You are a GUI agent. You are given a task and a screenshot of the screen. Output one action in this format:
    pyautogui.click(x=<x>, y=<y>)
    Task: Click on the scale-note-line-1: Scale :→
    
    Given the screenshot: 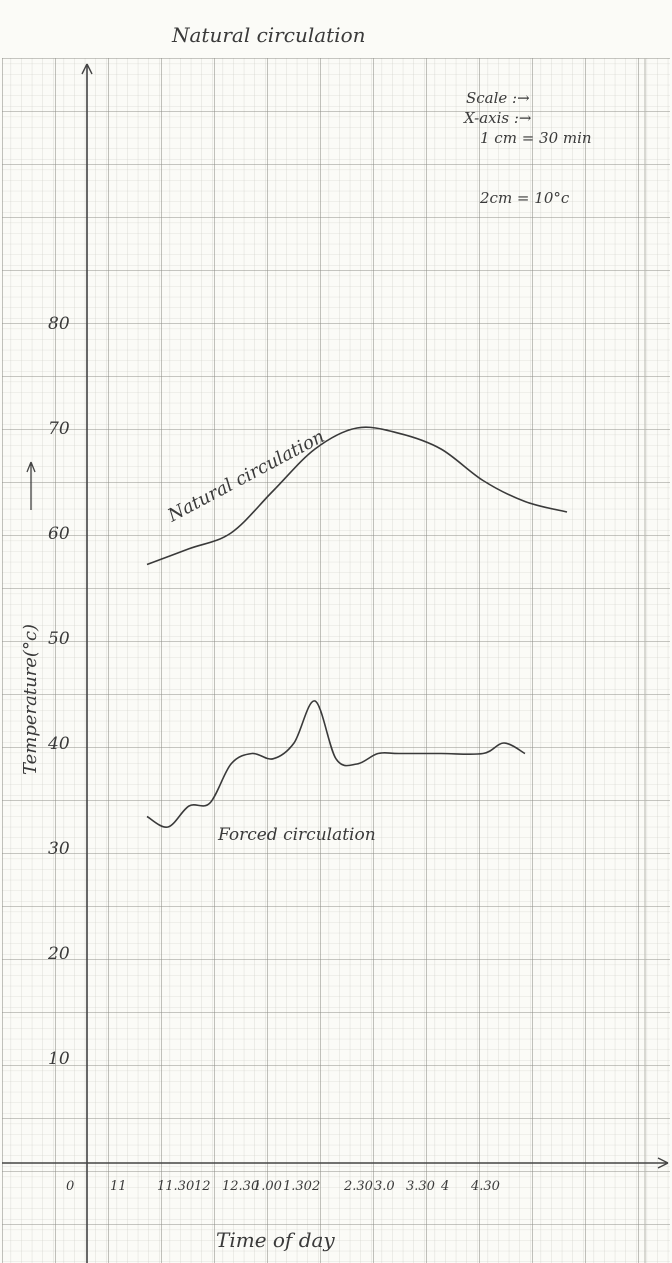 What is the action you would take?
    pyautogui.click(x=498, y=98)
    